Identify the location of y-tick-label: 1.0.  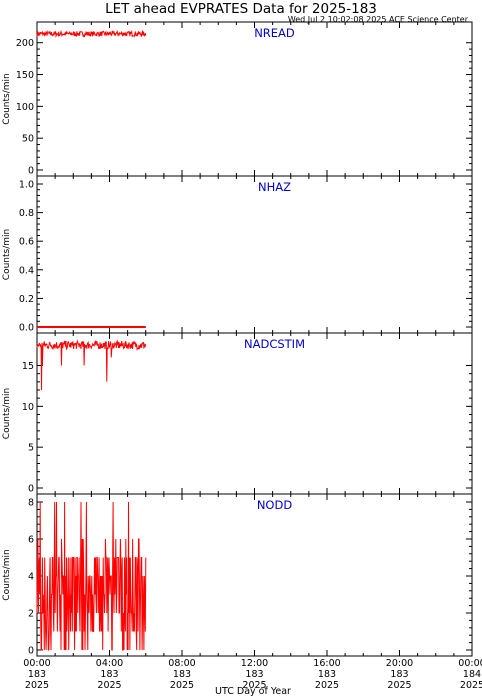
(26, 185).